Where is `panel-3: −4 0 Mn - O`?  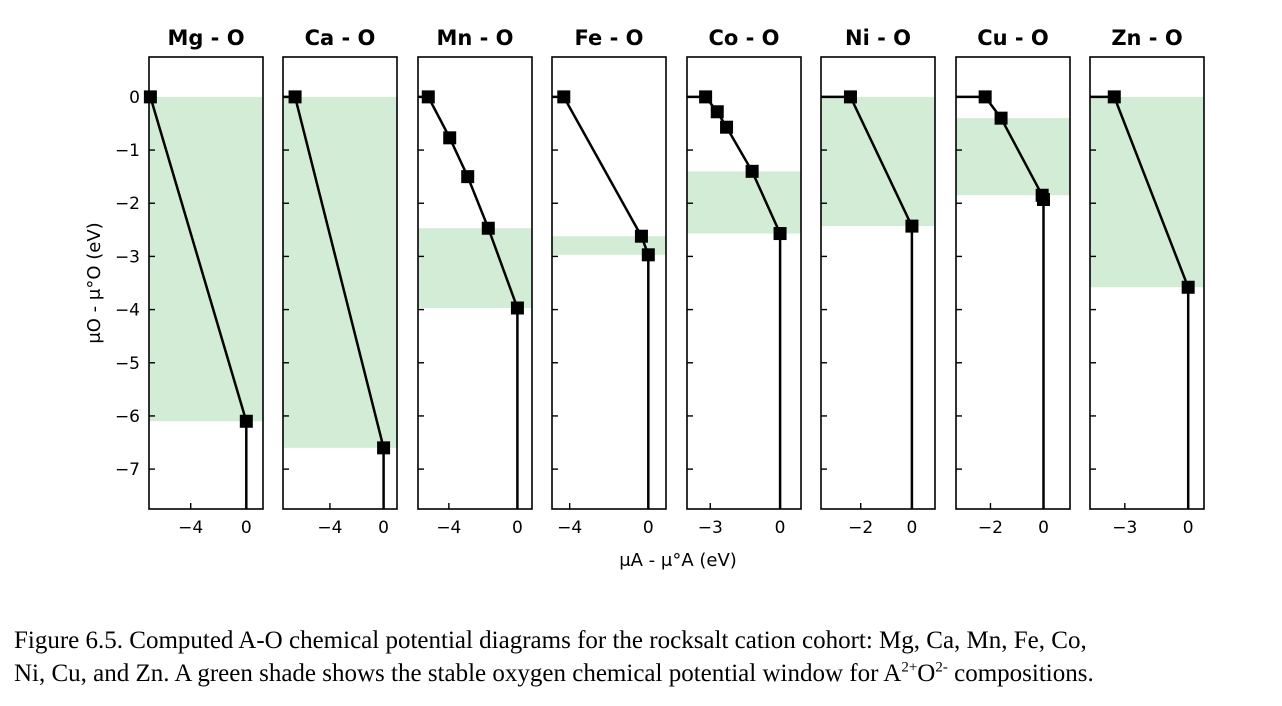
panel-3: −4 0 Mn - O is located at coordinates (475, 282).